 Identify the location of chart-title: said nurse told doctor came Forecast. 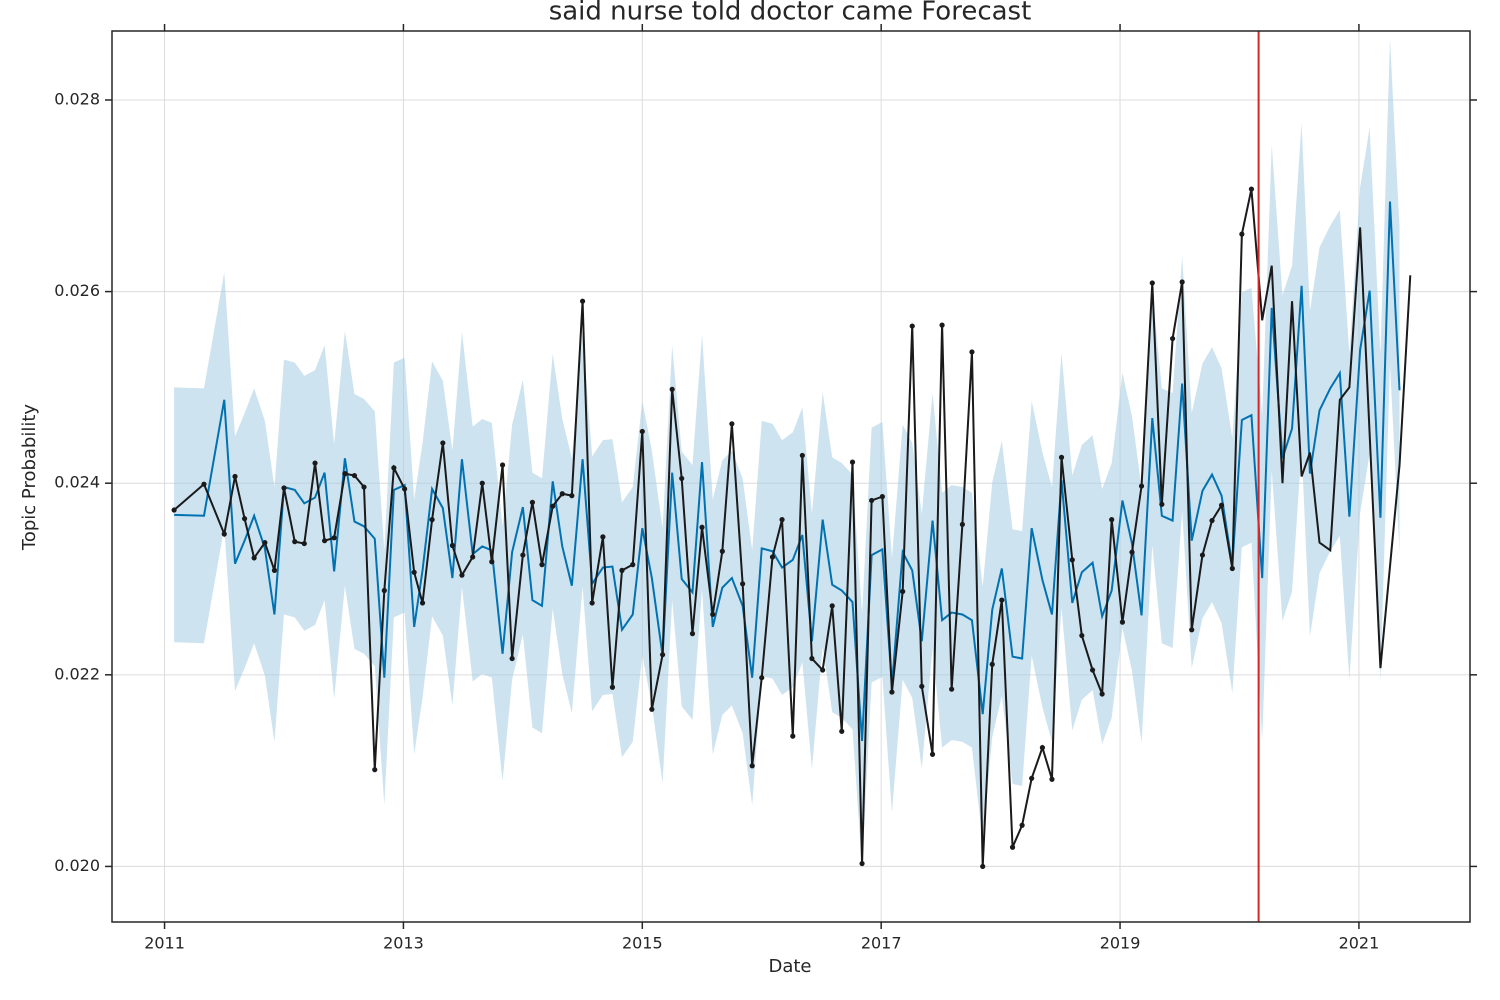
(790, 13).